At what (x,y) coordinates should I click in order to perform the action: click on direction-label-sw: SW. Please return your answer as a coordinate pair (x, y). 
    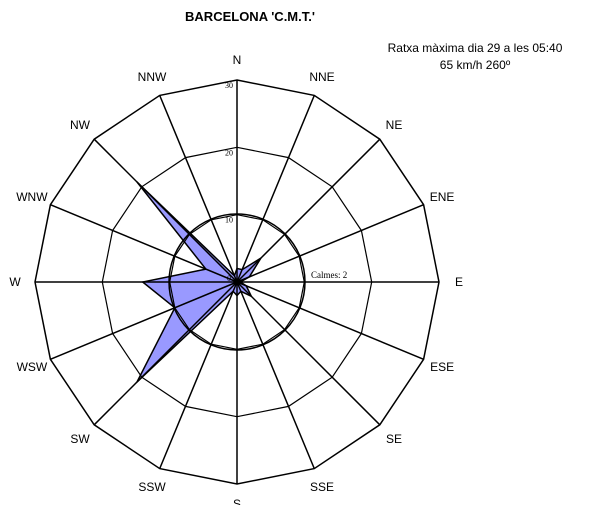
    Looking at the image, I should click on (80, 439).